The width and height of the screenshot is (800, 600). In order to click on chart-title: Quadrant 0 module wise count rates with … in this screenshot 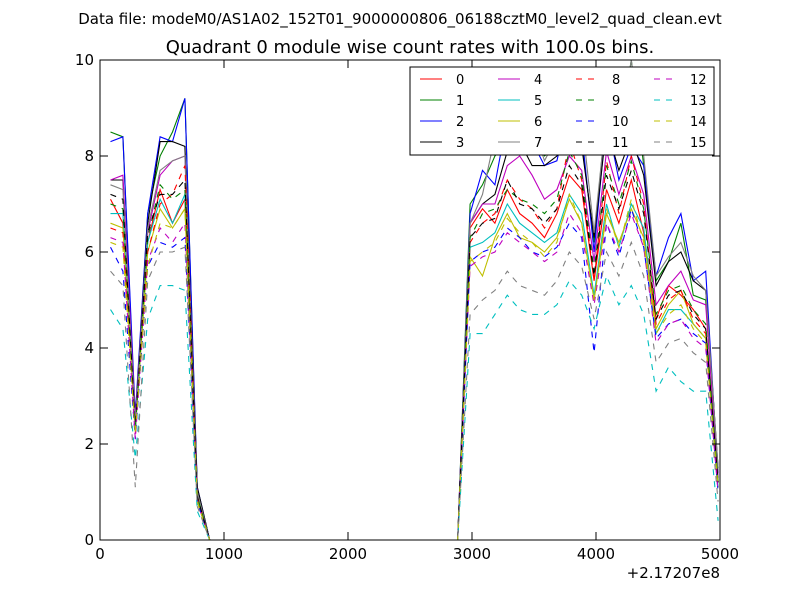, I will do `click(410, 47)`.